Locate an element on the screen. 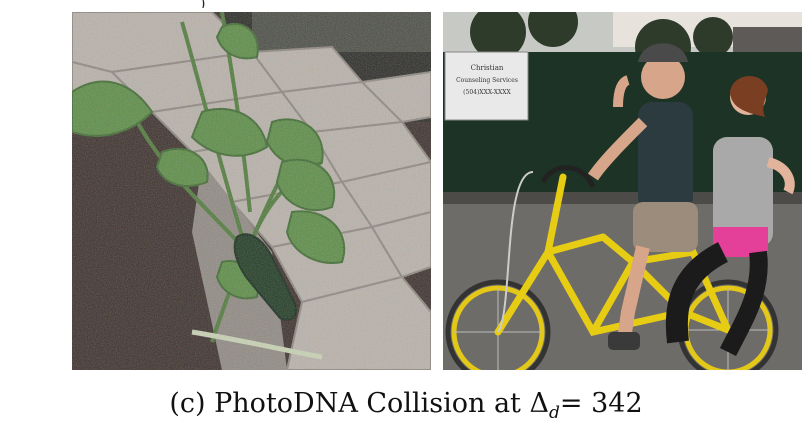 Image resolution: width=812 pixels, height=430 pixels. caption-value: 342 is located at coordinates (617, 403).